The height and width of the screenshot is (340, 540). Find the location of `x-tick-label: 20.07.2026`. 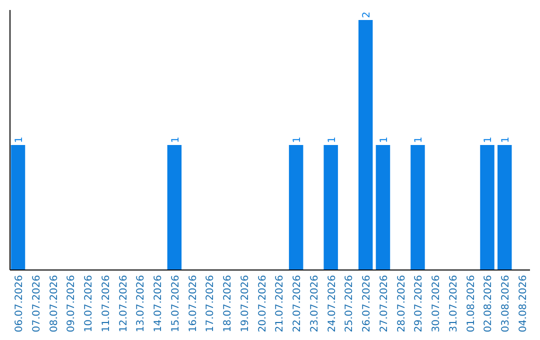

x-tick-label: 20.07.2026 is located at coordinates (262, 303).